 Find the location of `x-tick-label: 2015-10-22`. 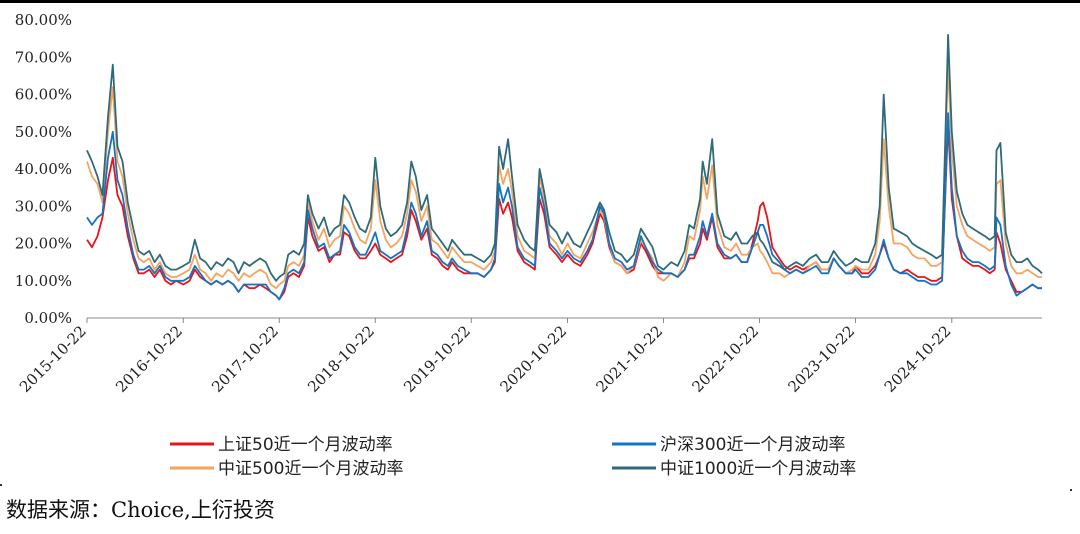

x-tick-label: 2015-10-22 is located at coordinates (53, 359).